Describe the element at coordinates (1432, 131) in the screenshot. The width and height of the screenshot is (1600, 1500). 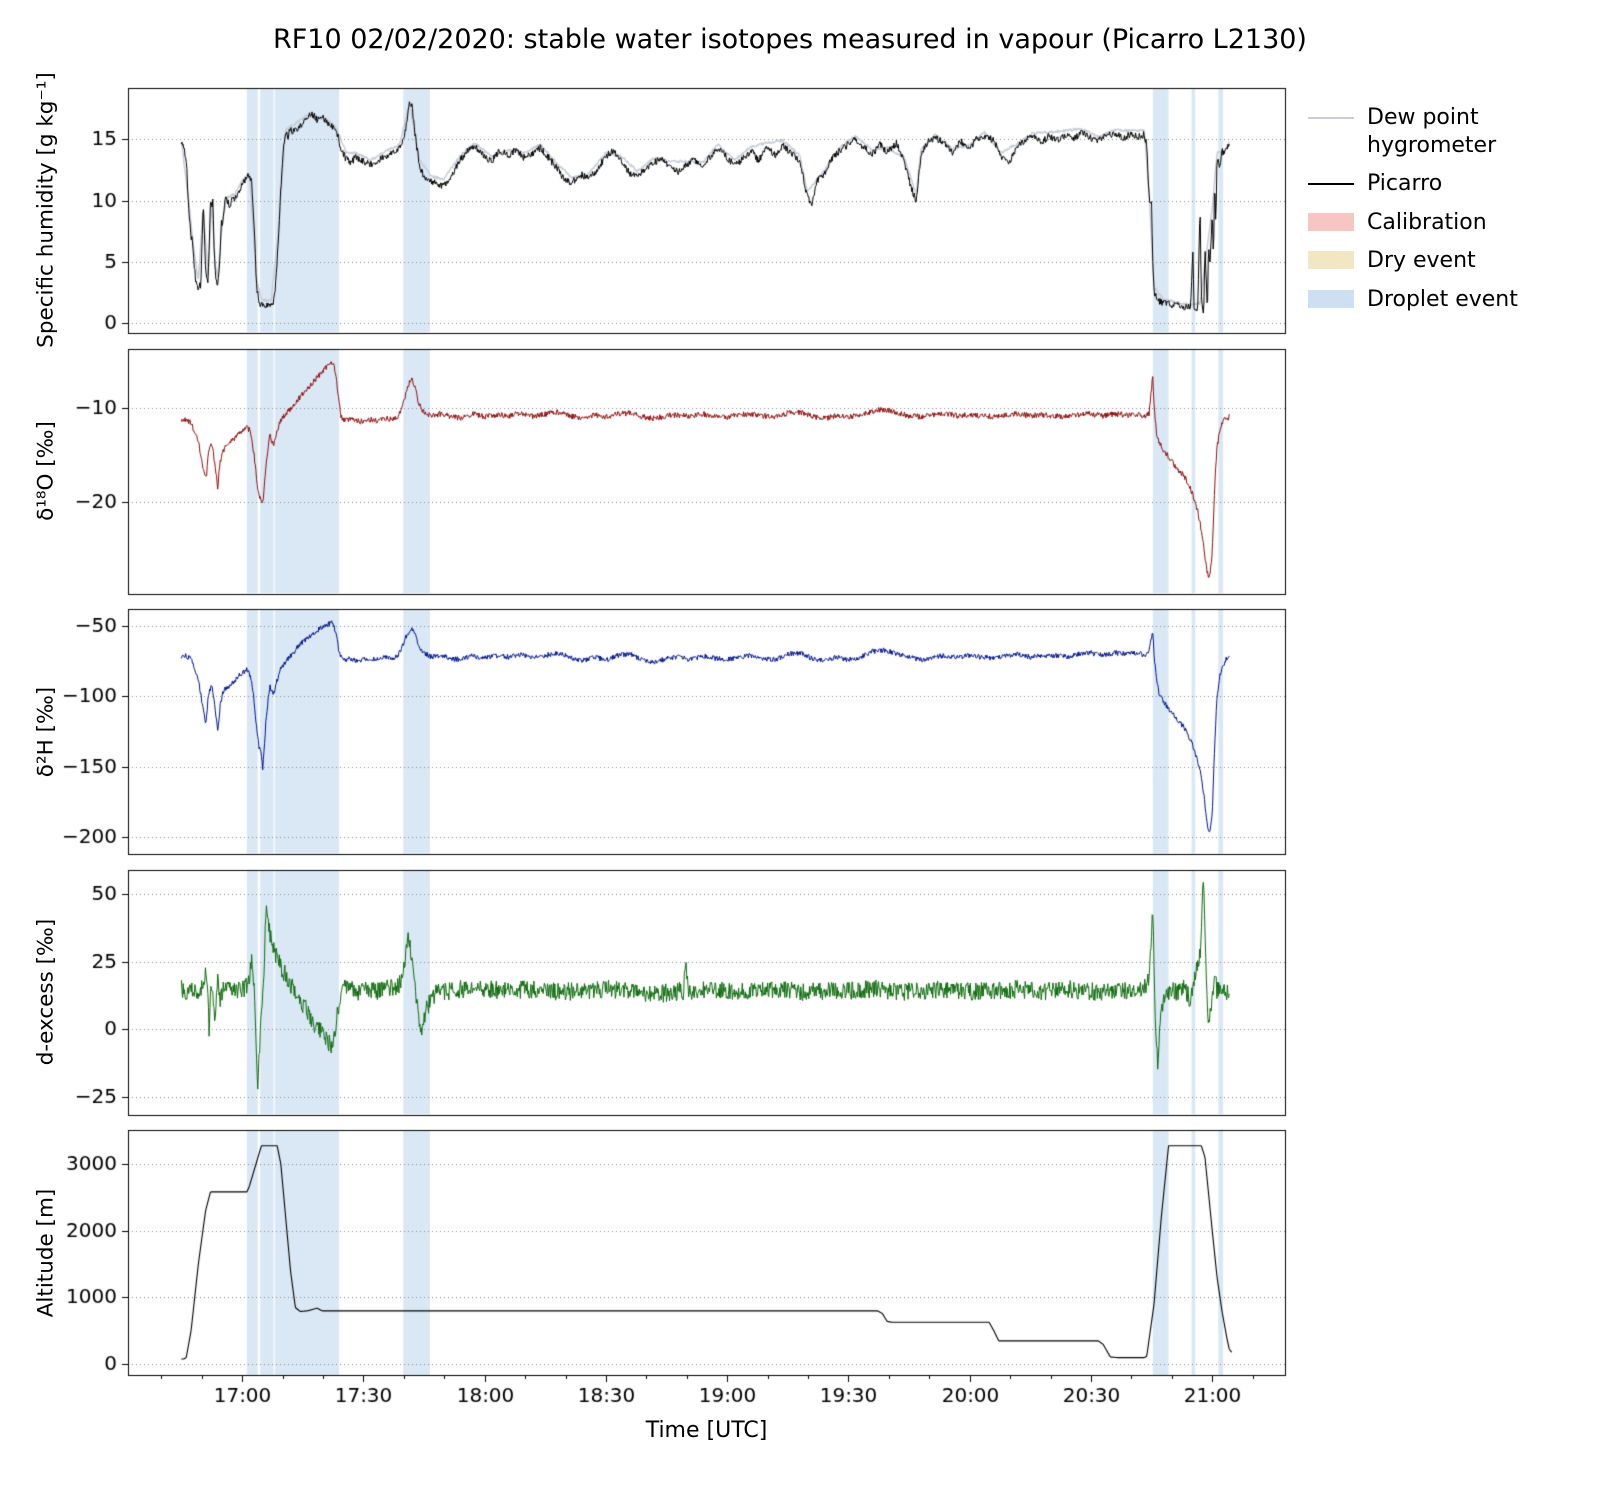
I see `legend-item-label: Dew point hygrometer` at that location.